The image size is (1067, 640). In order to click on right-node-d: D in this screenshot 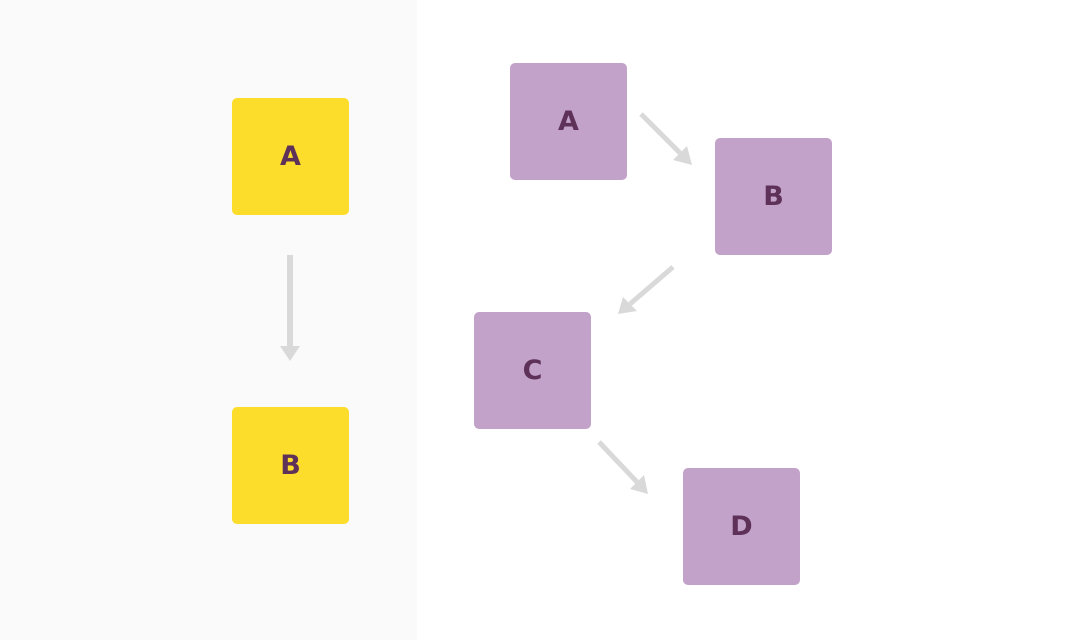, I will do `click(741, 526)`.